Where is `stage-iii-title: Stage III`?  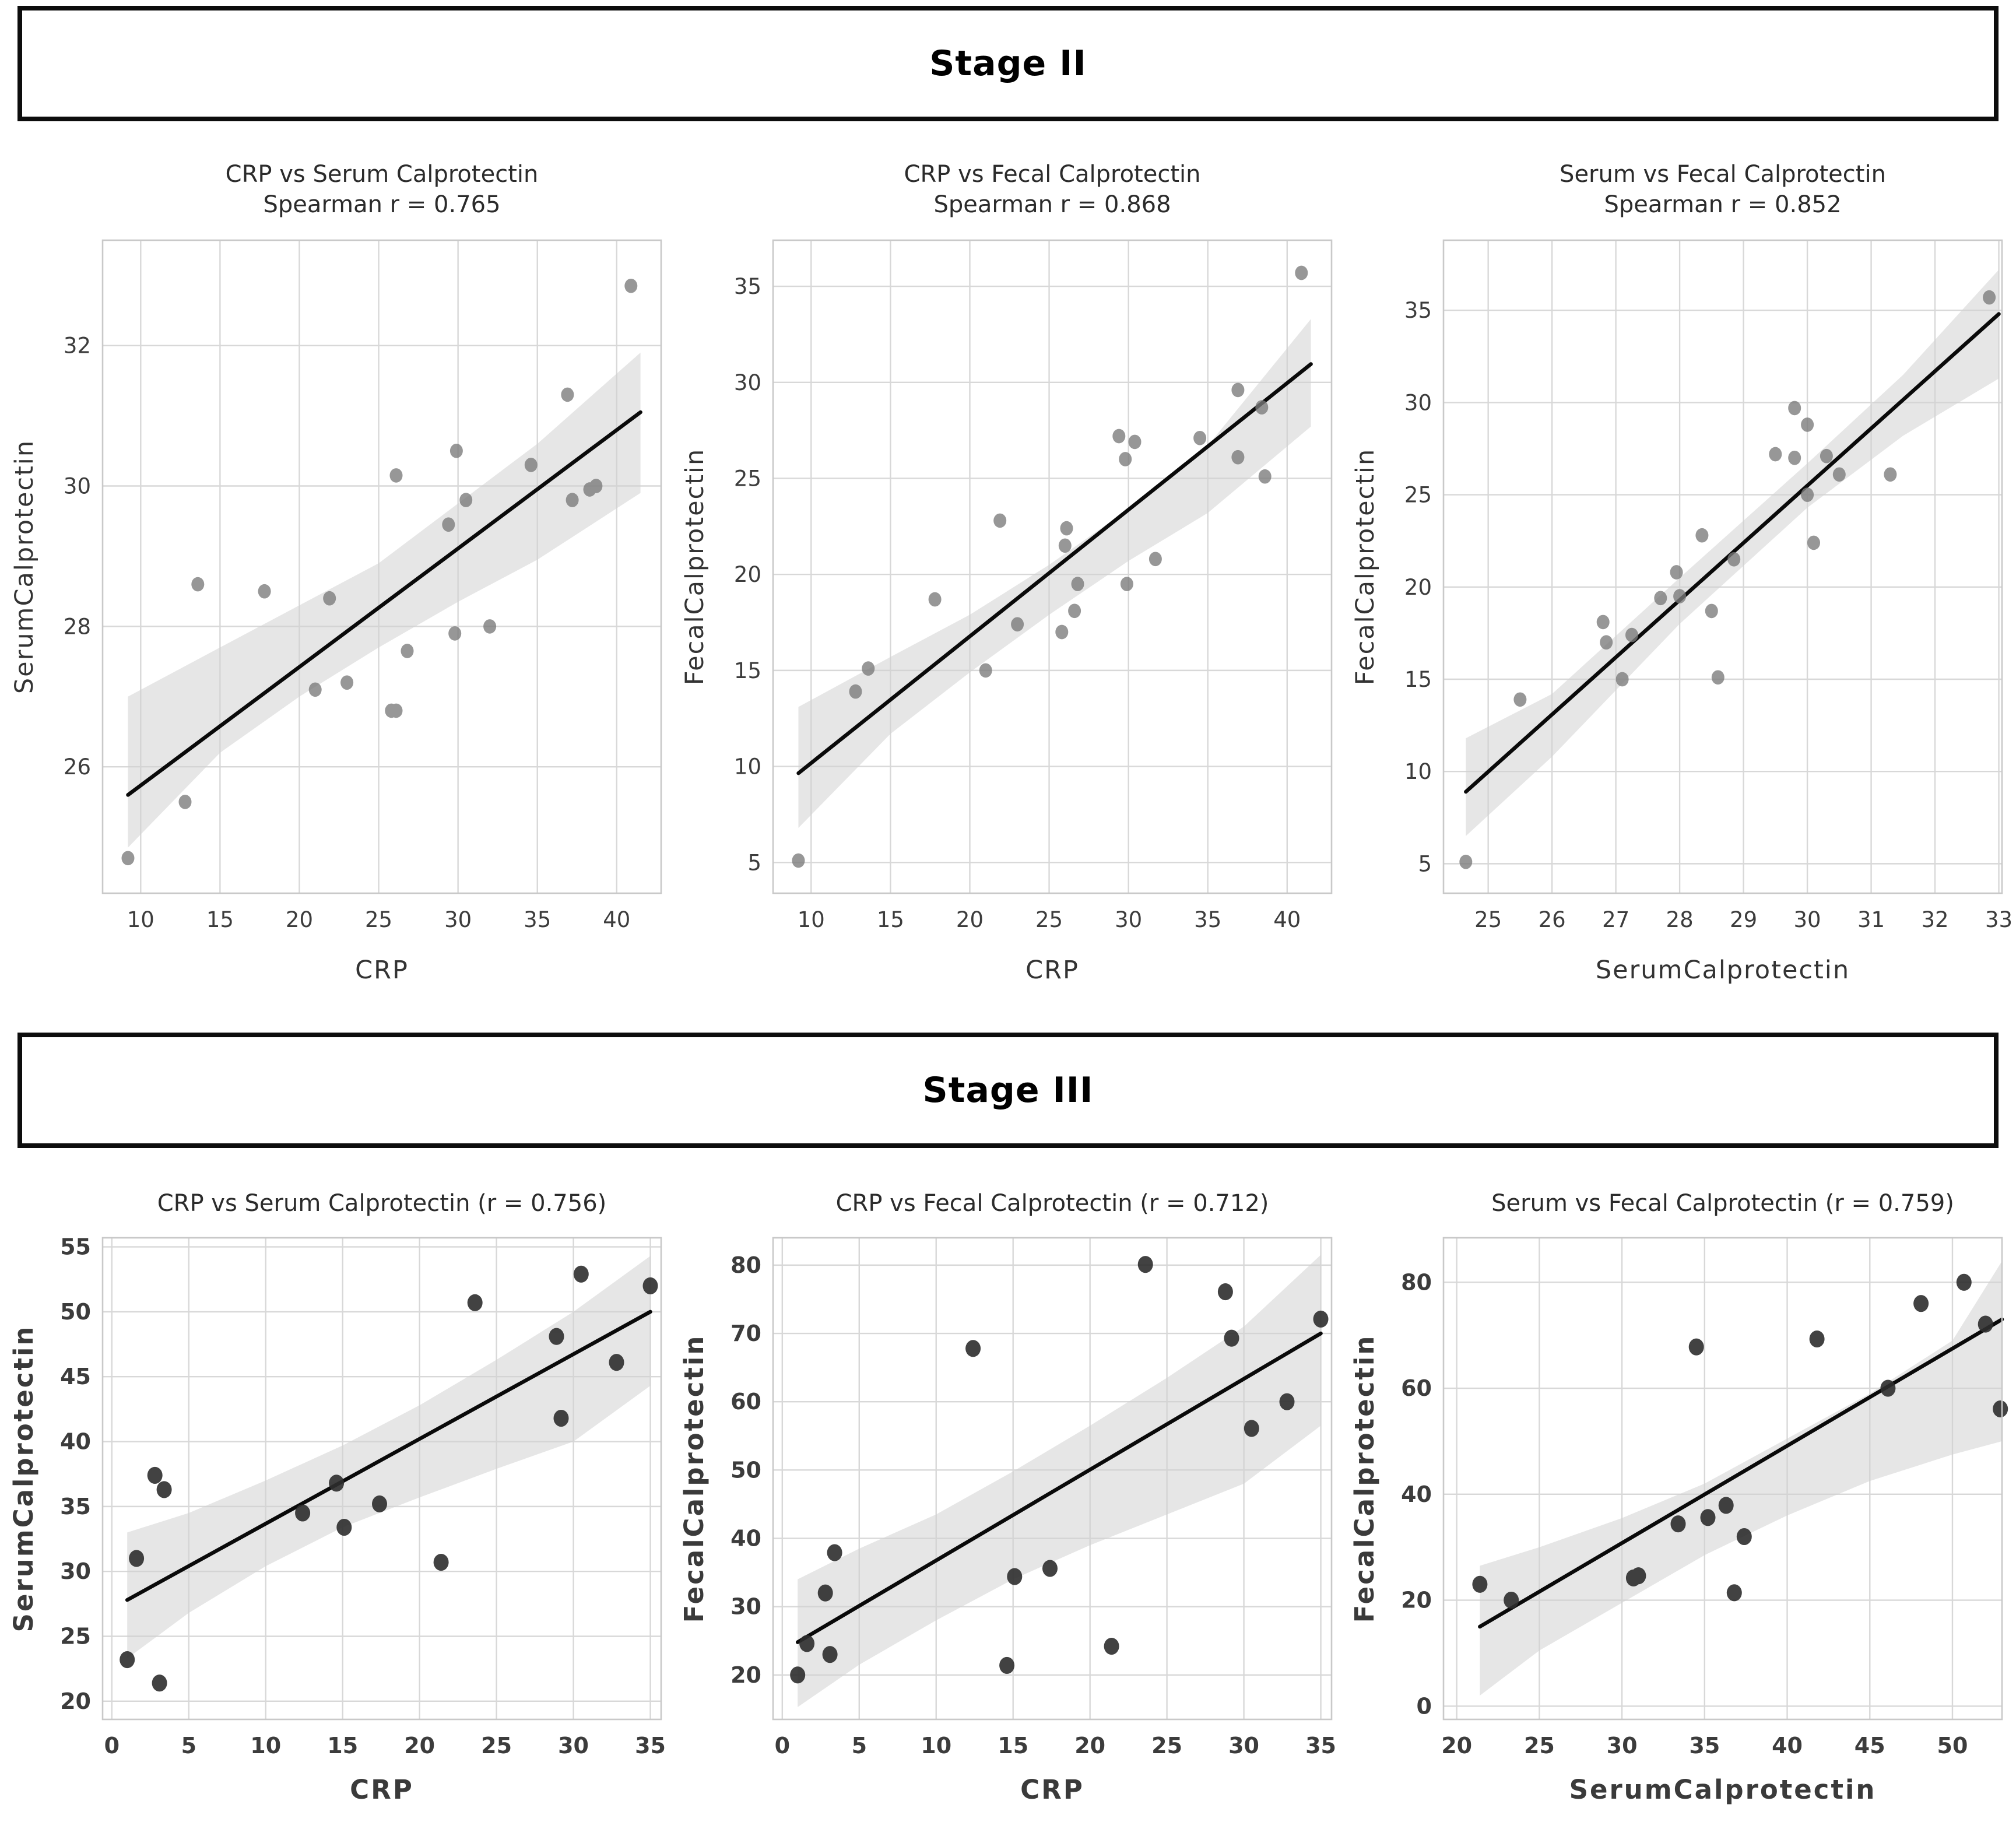
stage-iii-title: Stage III is located at coordinates (1008, 1090).